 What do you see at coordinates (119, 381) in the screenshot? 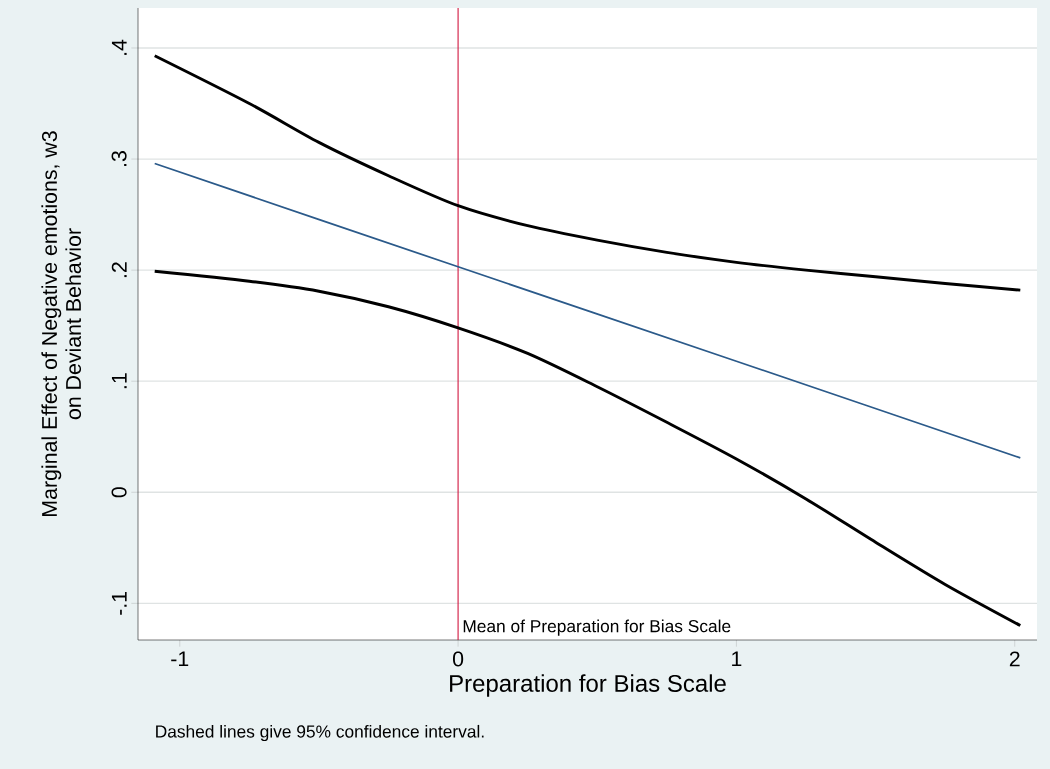
I see `y-tick-label: .1` at bounding box center [119, 381].